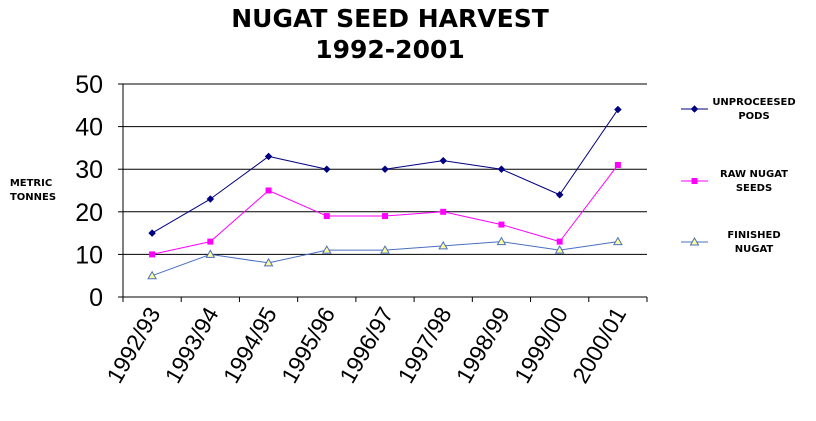 This screenshot has height=421, width=816. What do you see at coordinates (754, 249) in the screenshot?
I see `legend-label-2: NUGAT` at bounding box center [754, 249].